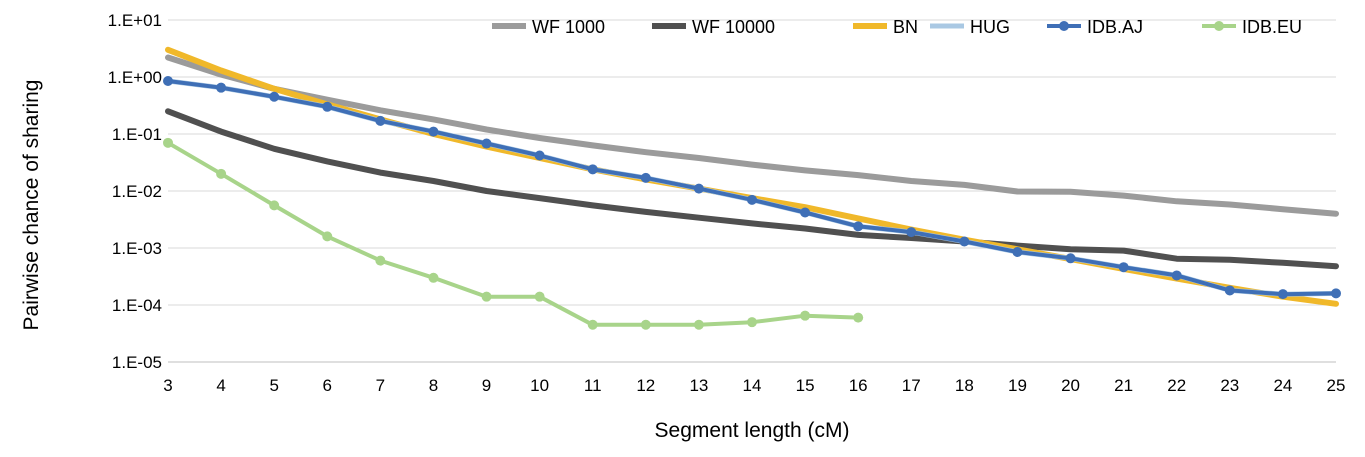 This screenshot has width=1365, height=457. What do you see at coordinates (1229, 385) in the screenshot?
I see `x-tick-label: 23` at bounding box center [1229, 385].